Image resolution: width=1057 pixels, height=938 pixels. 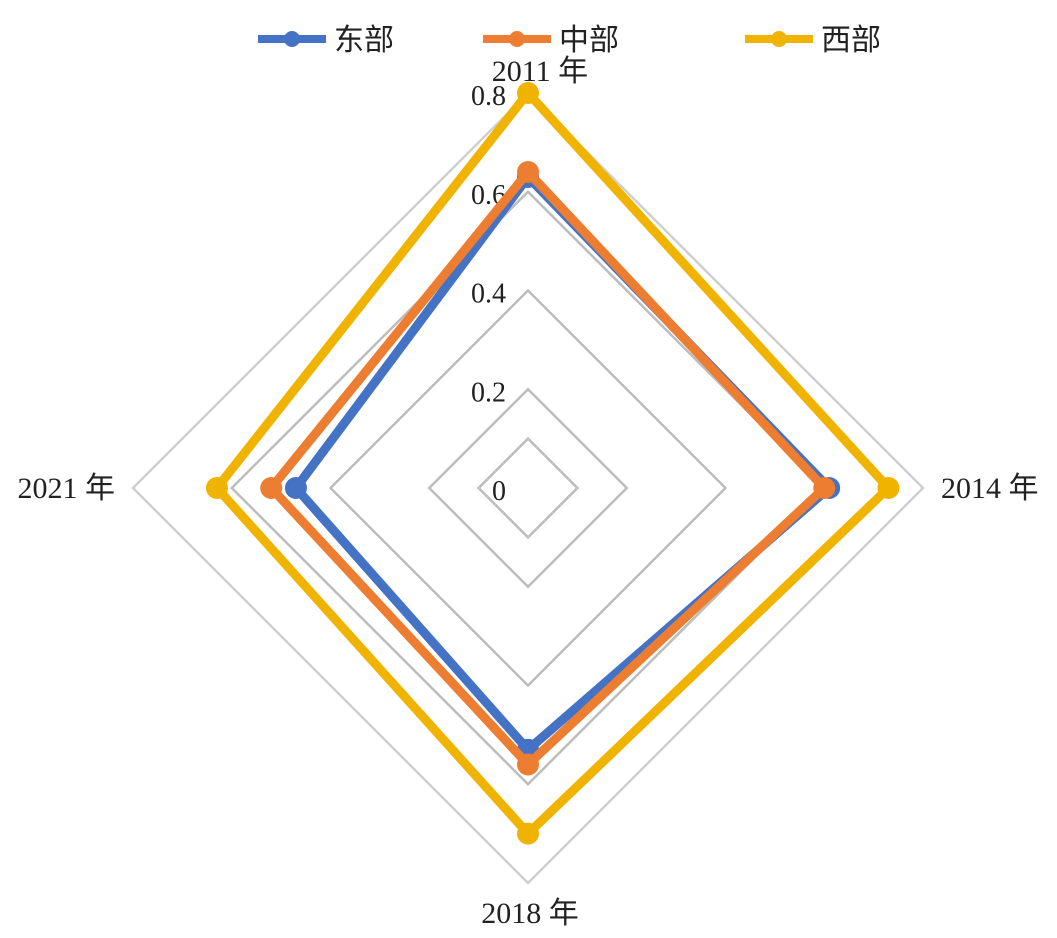 What do you see at coordinates (499, 491) in the screenshot?
I see `tick-label: 0` at bounding box center [499, 491].